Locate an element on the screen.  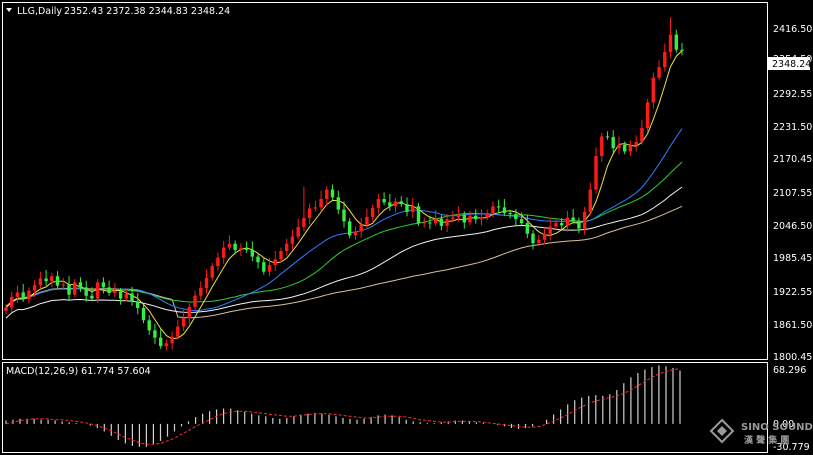
symbol-label: LLG,Daily is located at coordinates (39, 11).